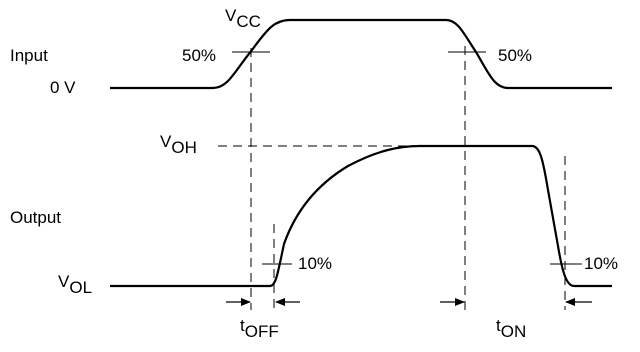 This screenshot has height=352, width=640. What do you see at coordinates (63, 87) in the screenshot?
I see `zero-volt-label: 0 V` at bounding box center [63, 87].